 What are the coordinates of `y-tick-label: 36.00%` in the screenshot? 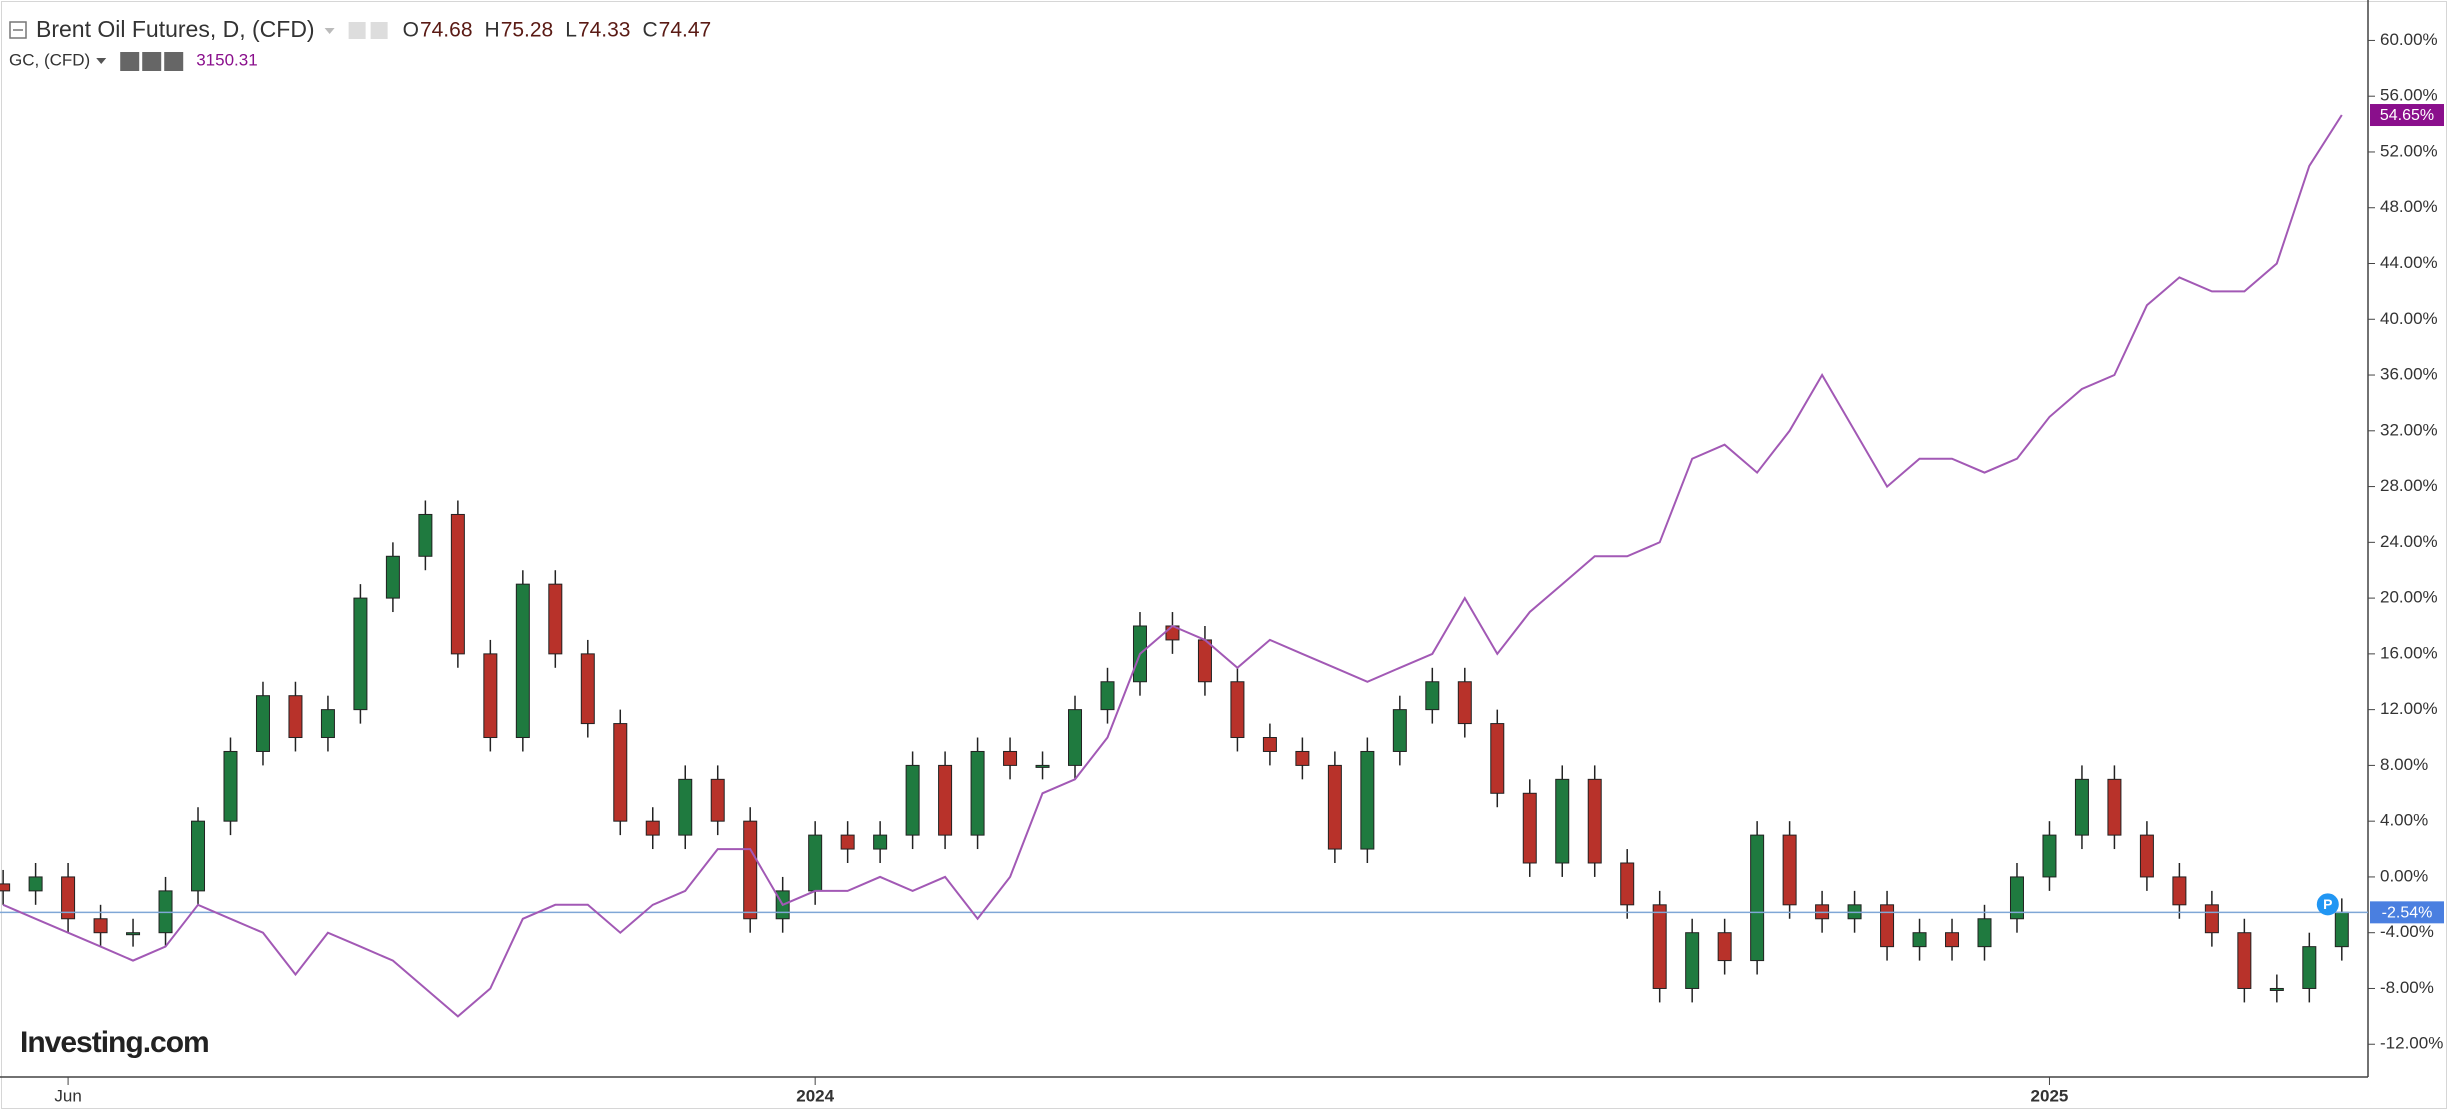 It's located at (2409, 374).